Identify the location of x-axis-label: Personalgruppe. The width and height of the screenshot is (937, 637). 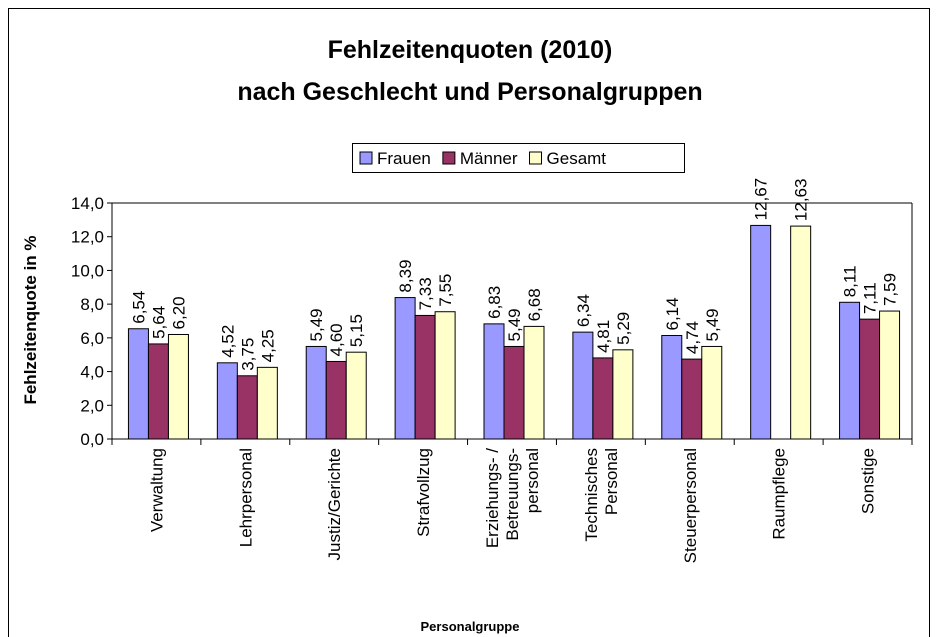
(470, 626).